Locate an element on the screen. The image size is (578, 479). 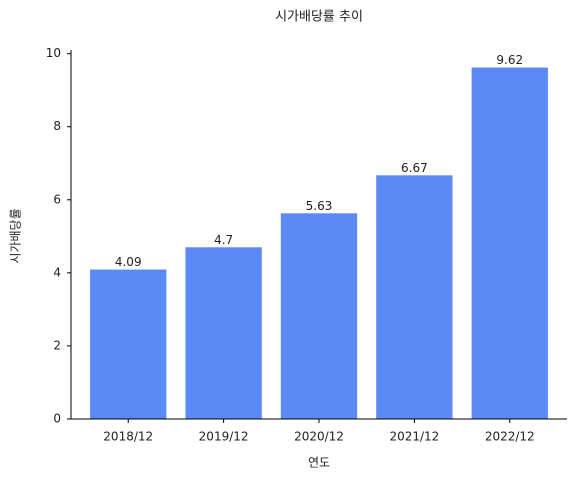
x-tick-label: 2020/12 is located at coordinates (319, 437).